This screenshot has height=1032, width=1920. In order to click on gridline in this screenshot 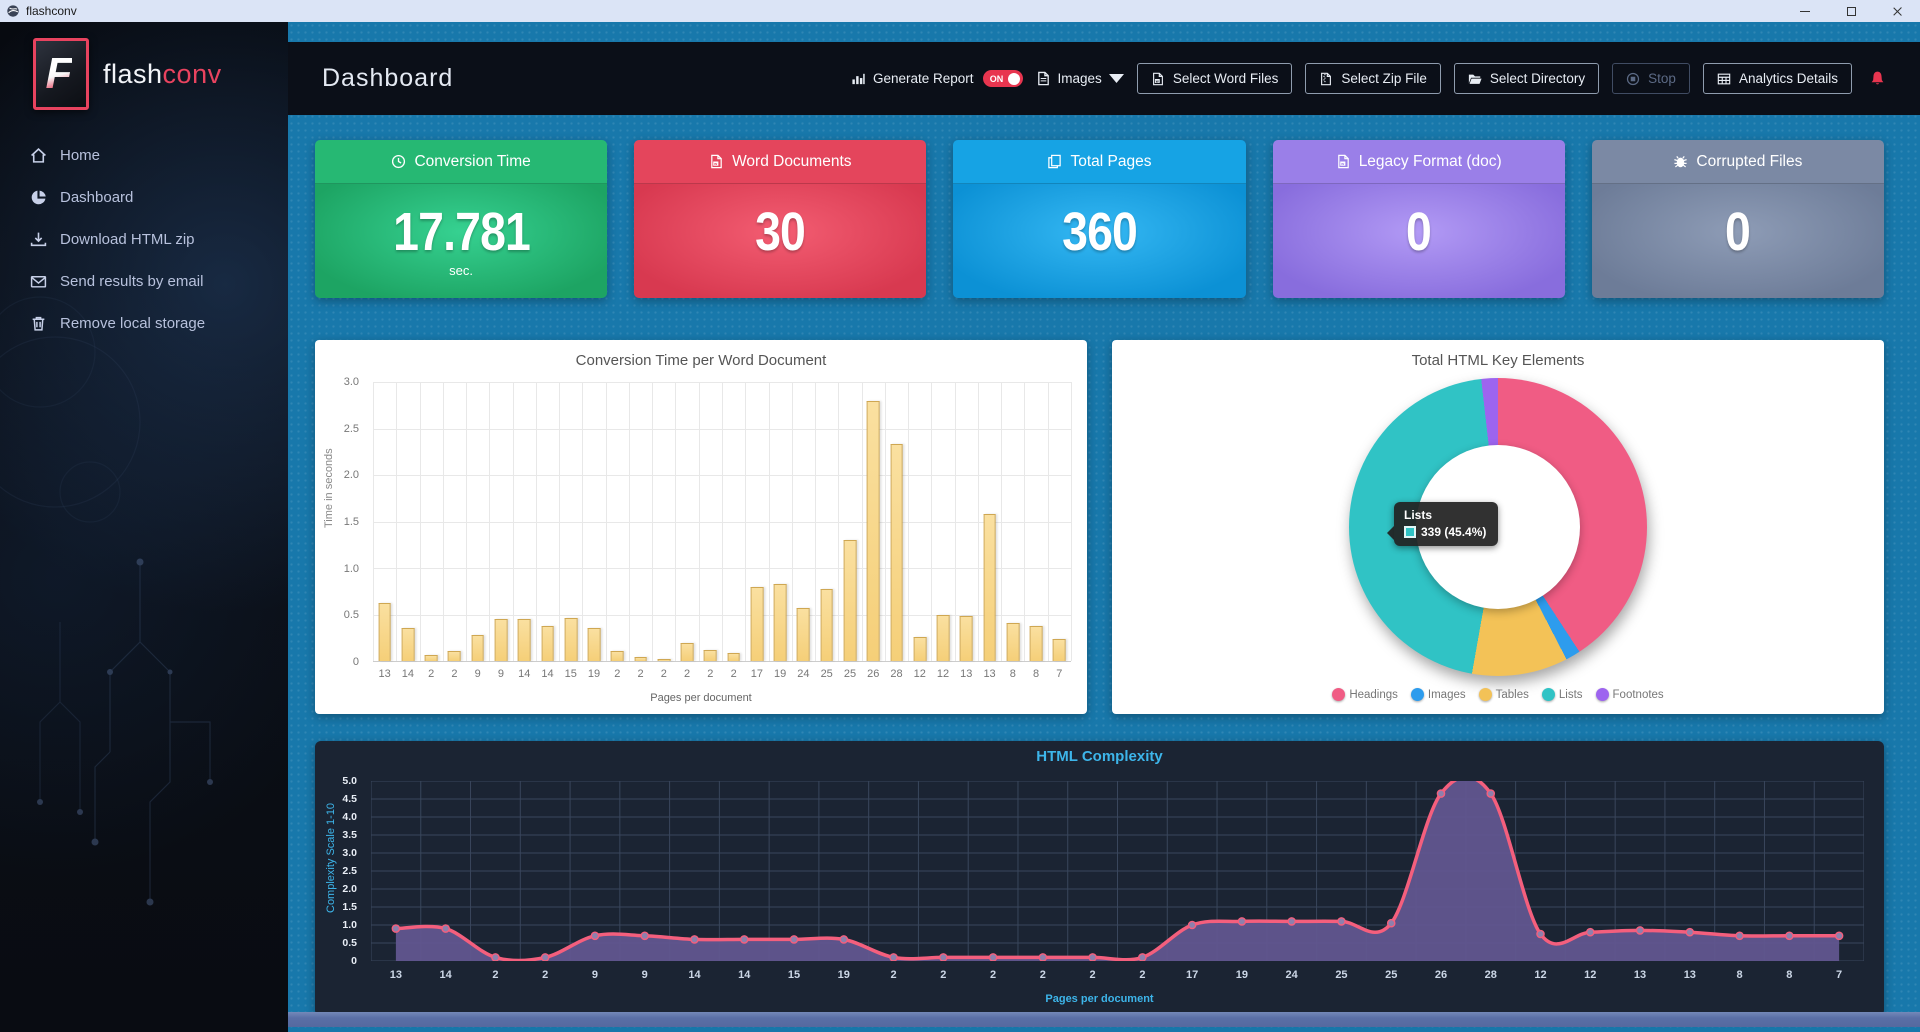, I will do `click(722, 475)`.